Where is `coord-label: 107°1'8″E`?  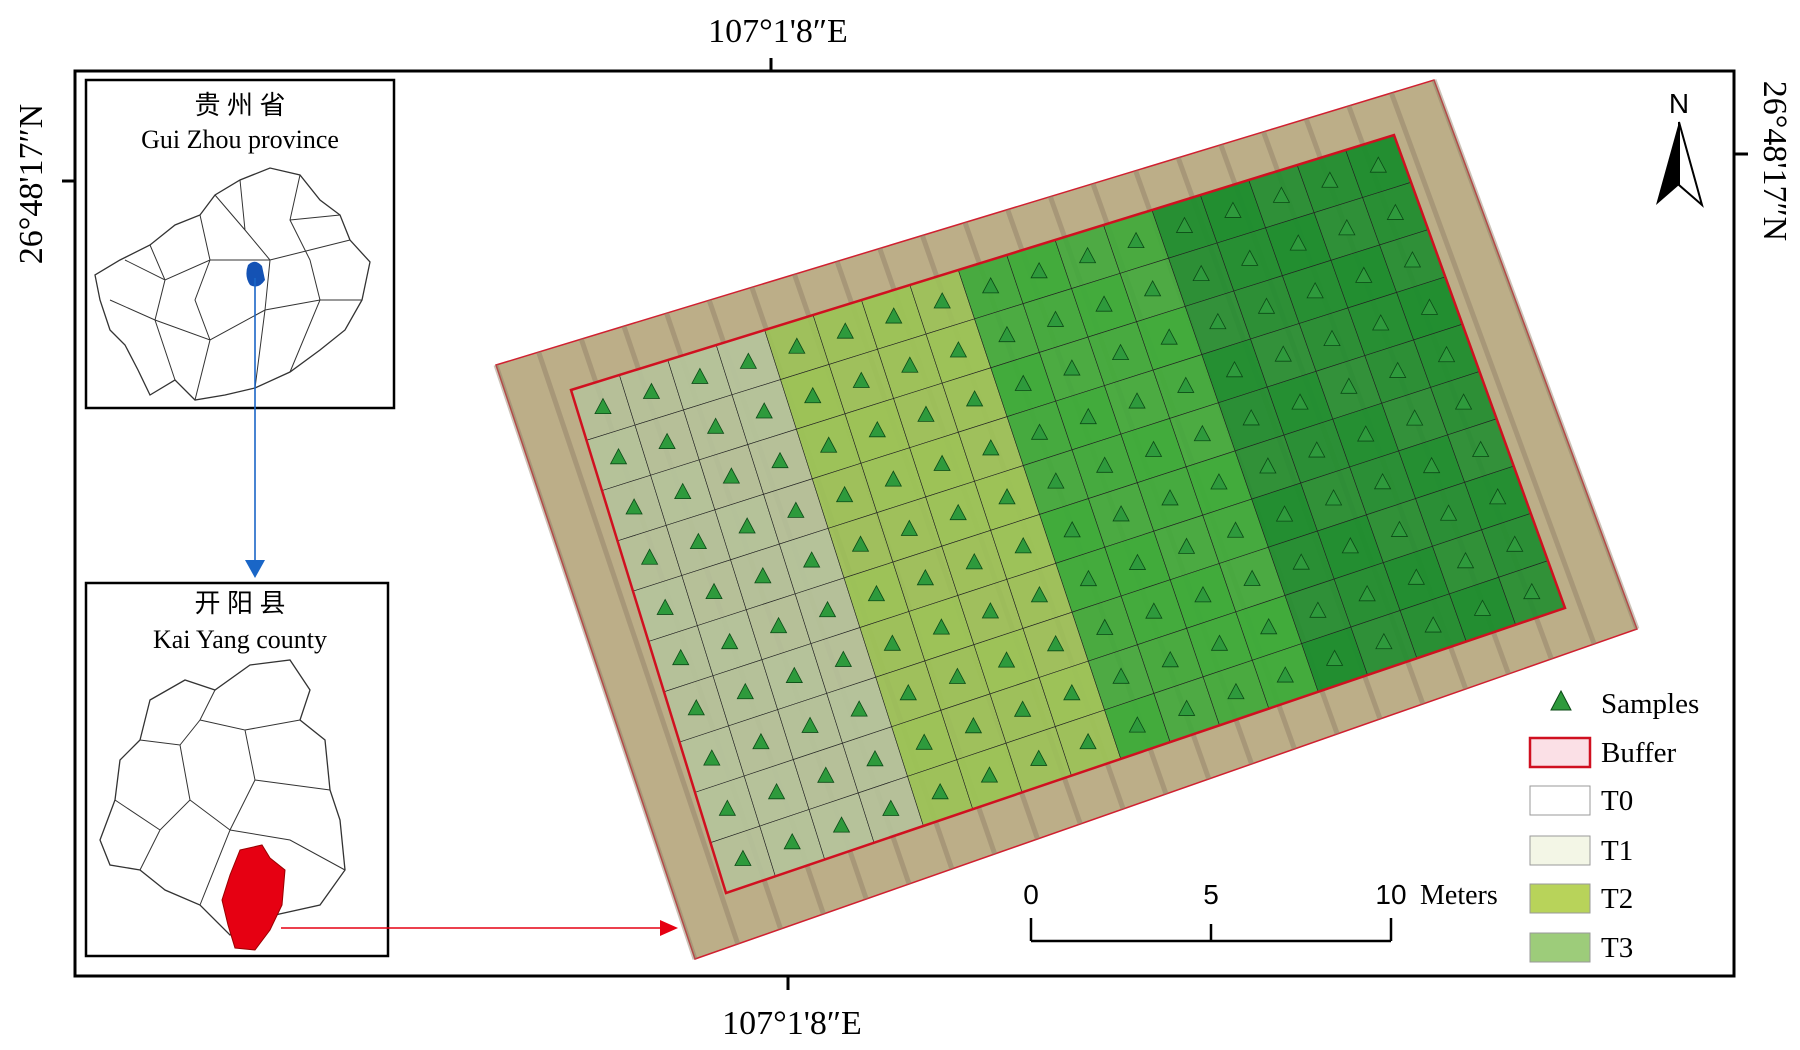
coord-label: 107°1'8″E is located at coordinates (778, 31).